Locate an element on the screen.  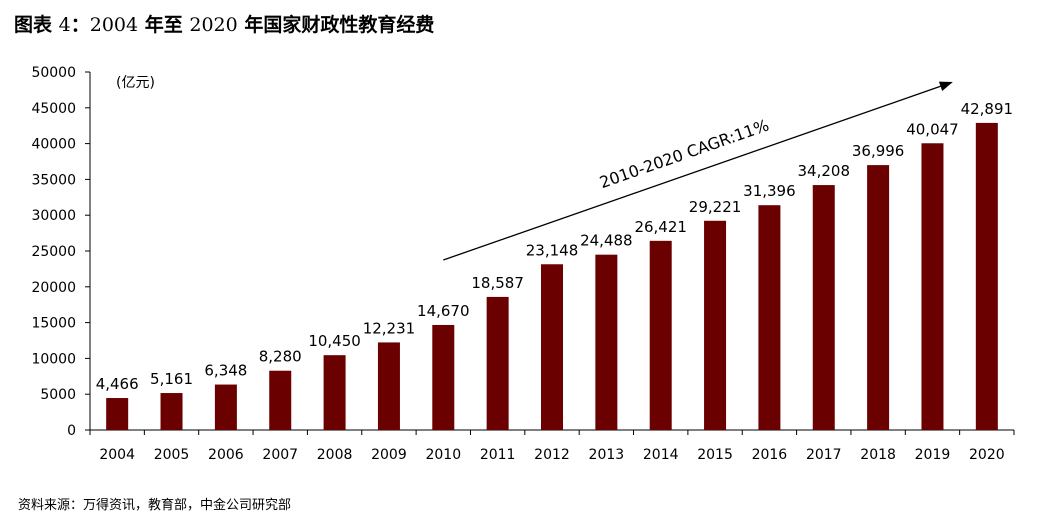
source-note: 资料来源：万得资讯，教育部，中金公司研究部 is located at coordinates (155, 505).